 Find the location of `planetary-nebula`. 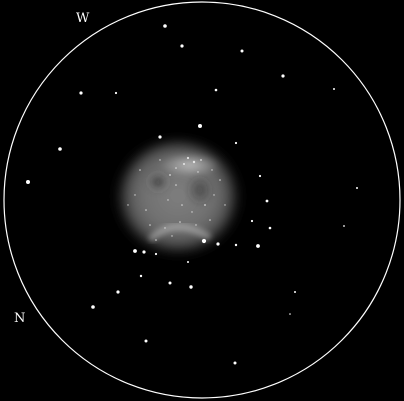

planetary-nebula is located at coordinates (178, 198).